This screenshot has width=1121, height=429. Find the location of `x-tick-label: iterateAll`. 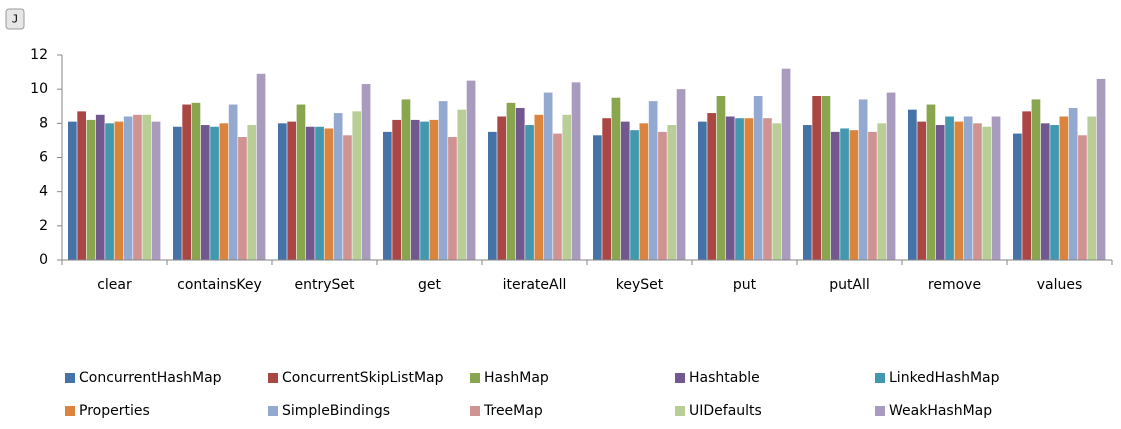

x-tick-label: iterateAll is located at coordinates (535, 285).